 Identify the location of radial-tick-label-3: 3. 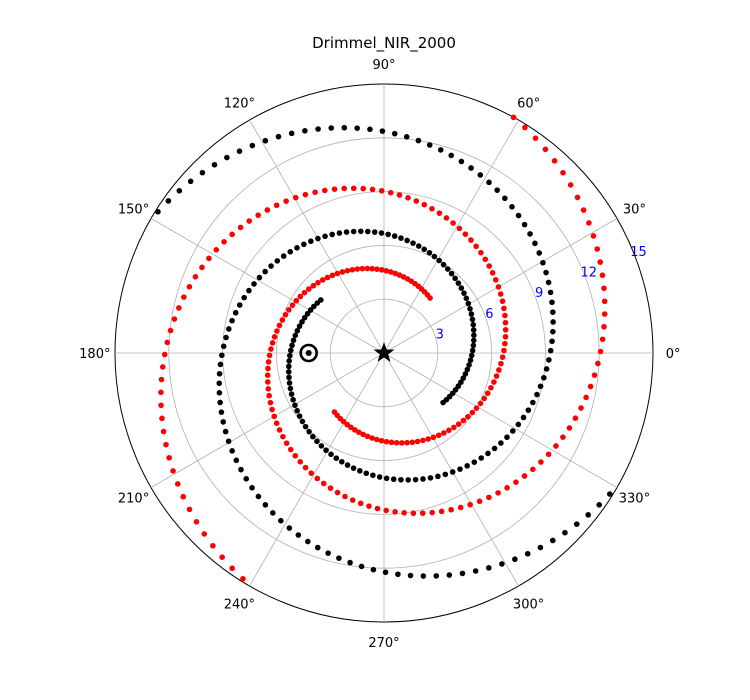
(440, 334).